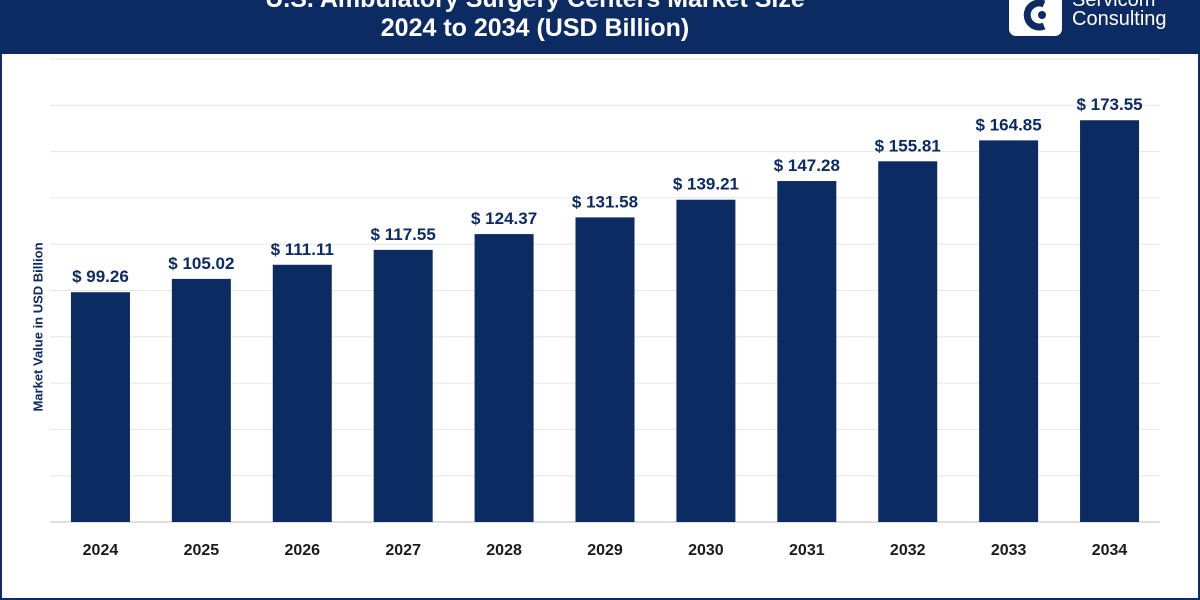  What do you see at coordinates (908, 550) in the screenshot?
I see `x-tick-label-2032: 2032` at bounding box center [908, 550].